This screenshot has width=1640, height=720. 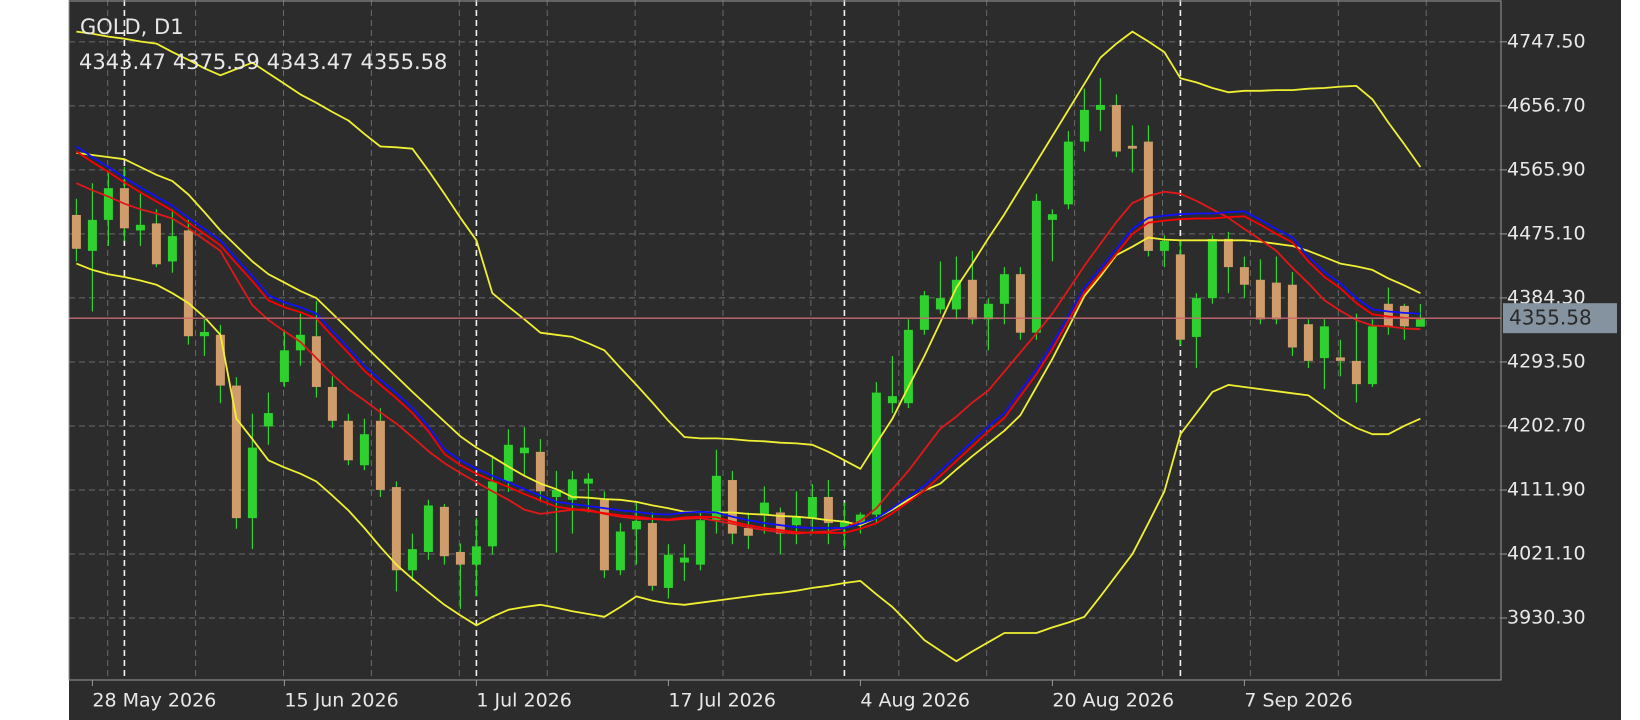 What do you see at coordinates (1546, 105) in the screenshot?
I see `y-tick-label: 4656.70` at bounding box center [1546, 105].